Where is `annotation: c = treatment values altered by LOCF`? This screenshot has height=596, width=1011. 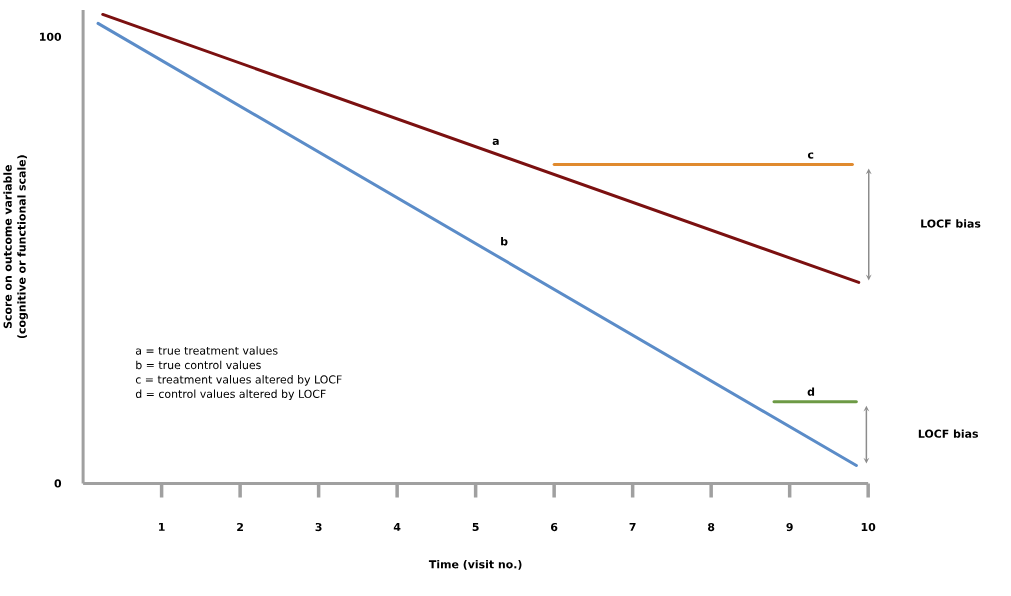 annotation: c = treatment values altered by LOCF is located at coordinates (238, 380).